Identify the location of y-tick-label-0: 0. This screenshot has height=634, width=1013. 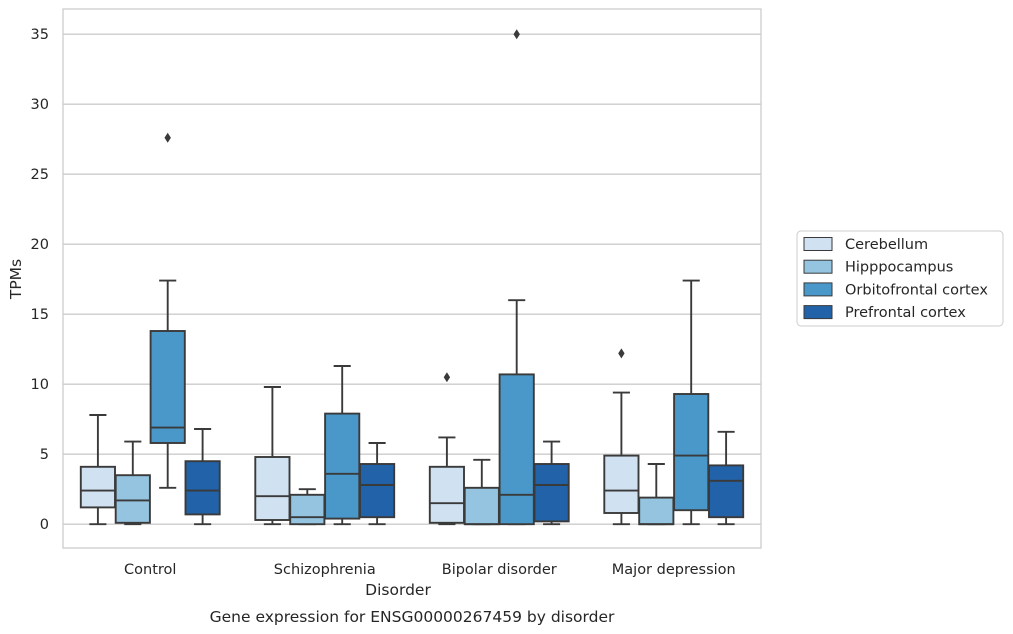
(44, 525).